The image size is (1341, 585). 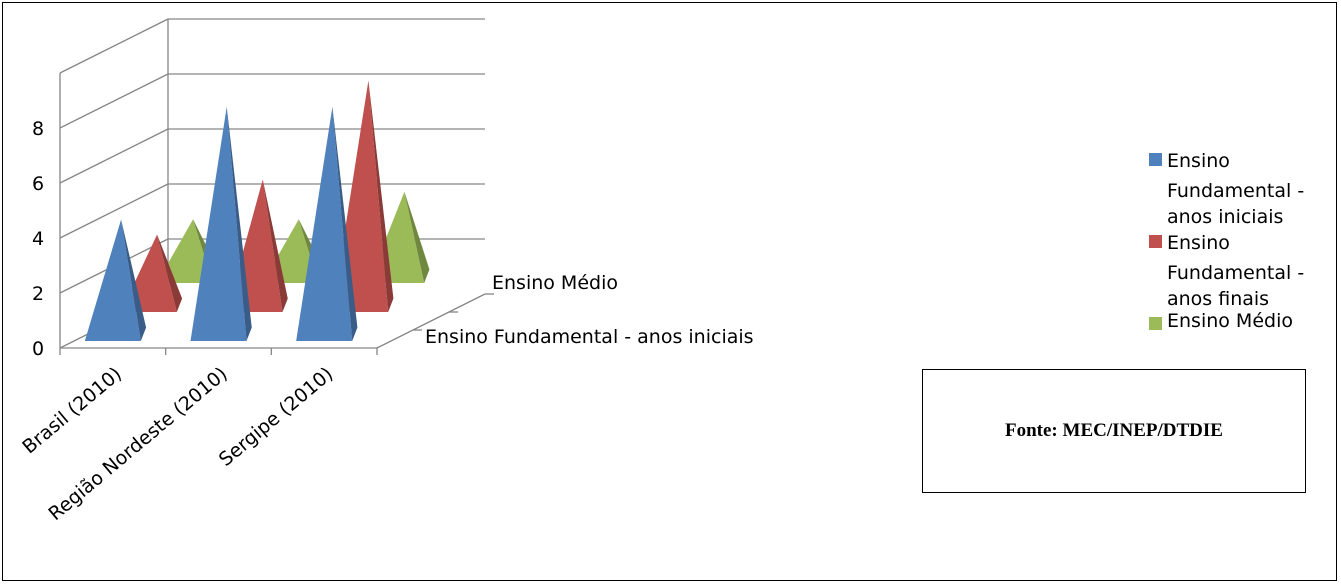 What do you see at coordinates (38, 184) in the screenshot?
I see `y-tick-label: 6` at bounding box center [38, 184].